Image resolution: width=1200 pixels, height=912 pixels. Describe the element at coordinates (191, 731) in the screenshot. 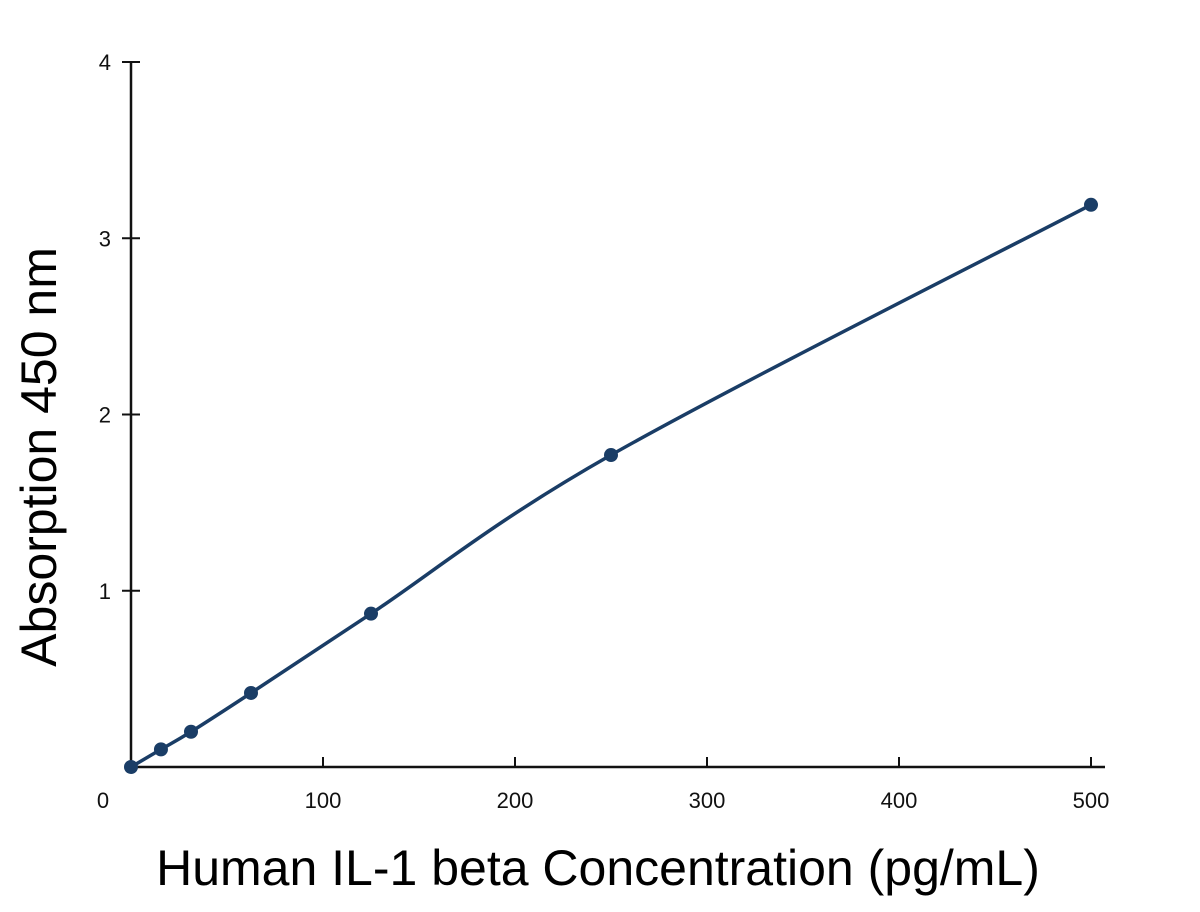

I see `data-point-31.25` at that location.